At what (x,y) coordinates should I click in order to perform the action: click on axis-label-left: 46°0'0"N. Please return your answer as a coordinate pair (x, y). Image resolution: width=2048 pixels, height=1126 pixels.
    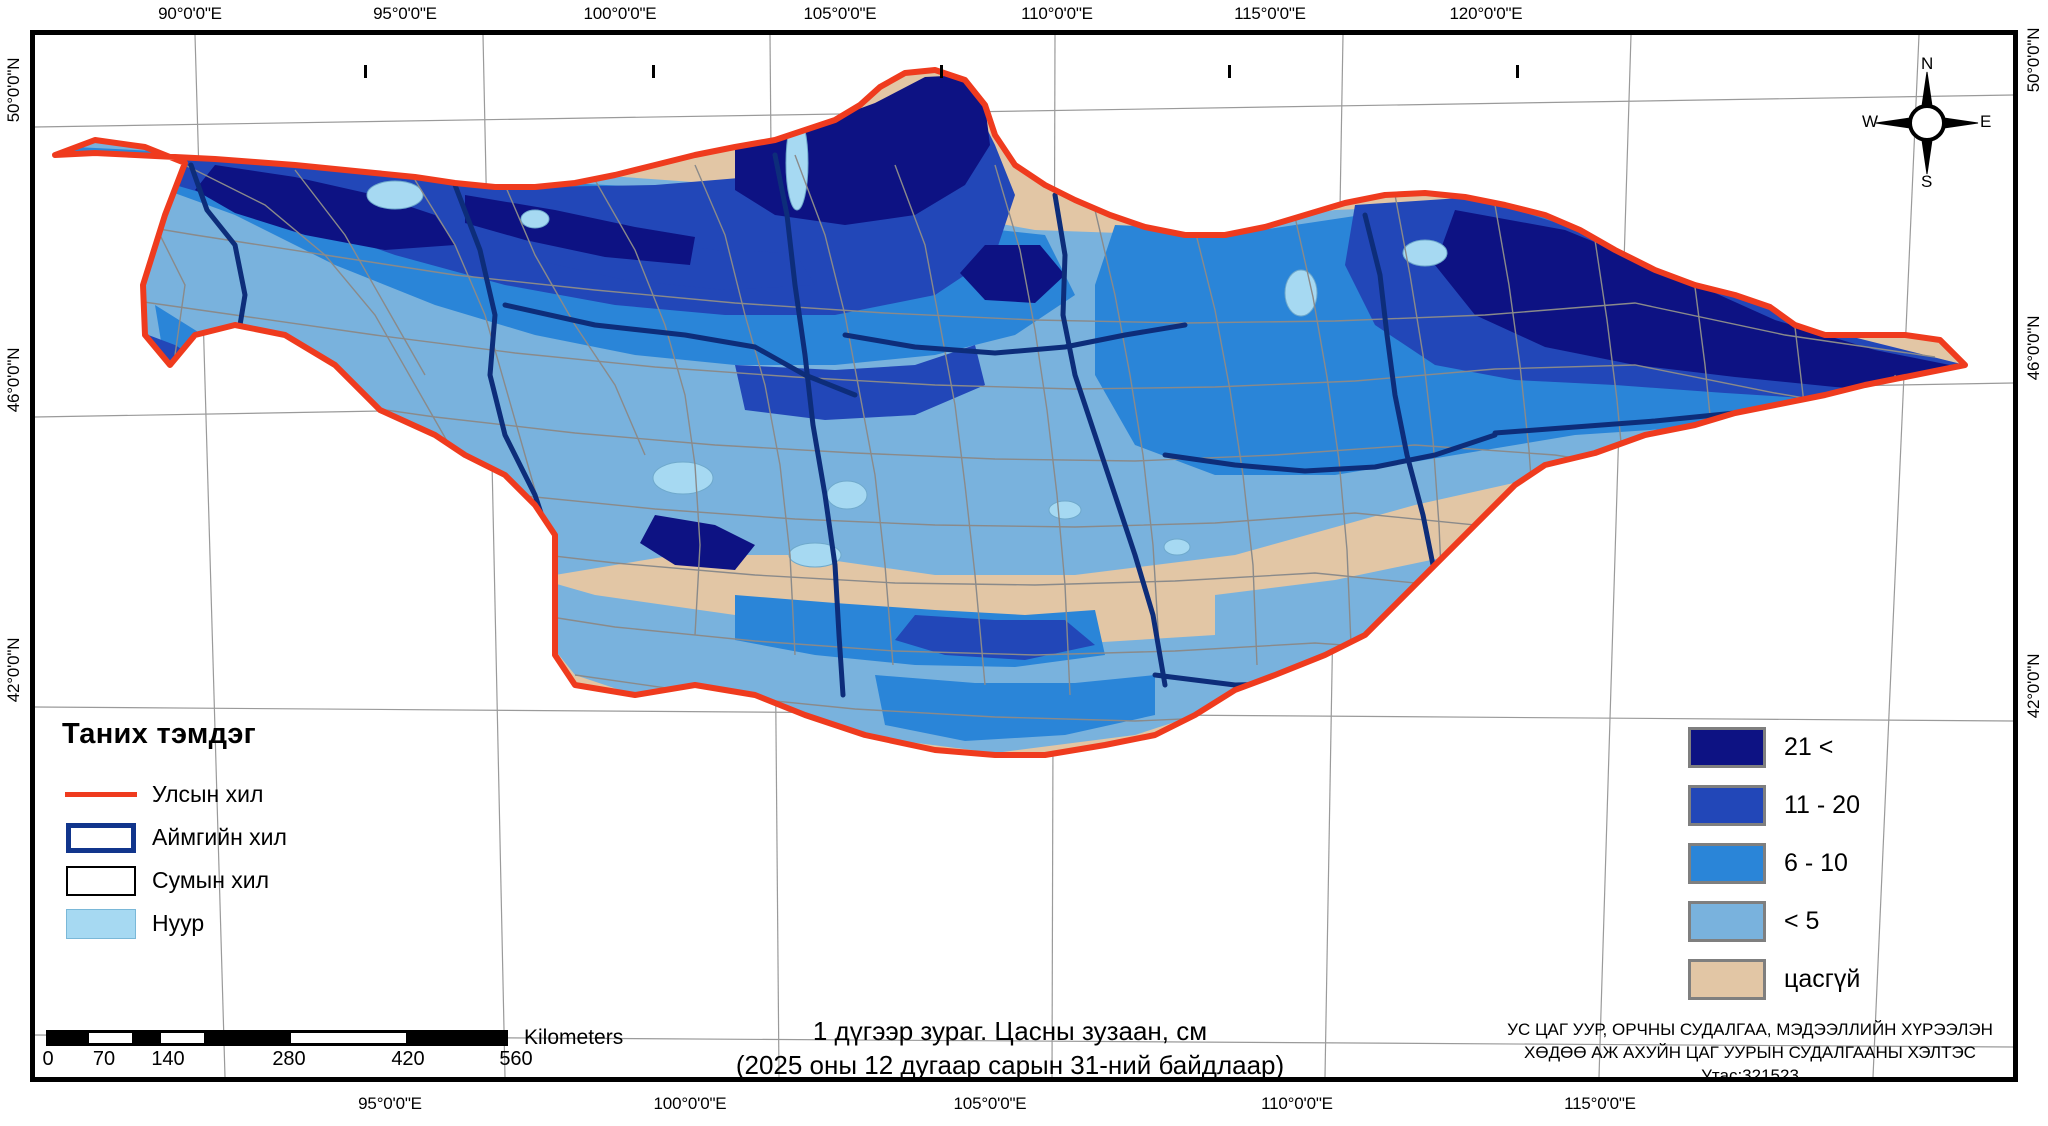
    Looking at the image, I should click on (13, 380).